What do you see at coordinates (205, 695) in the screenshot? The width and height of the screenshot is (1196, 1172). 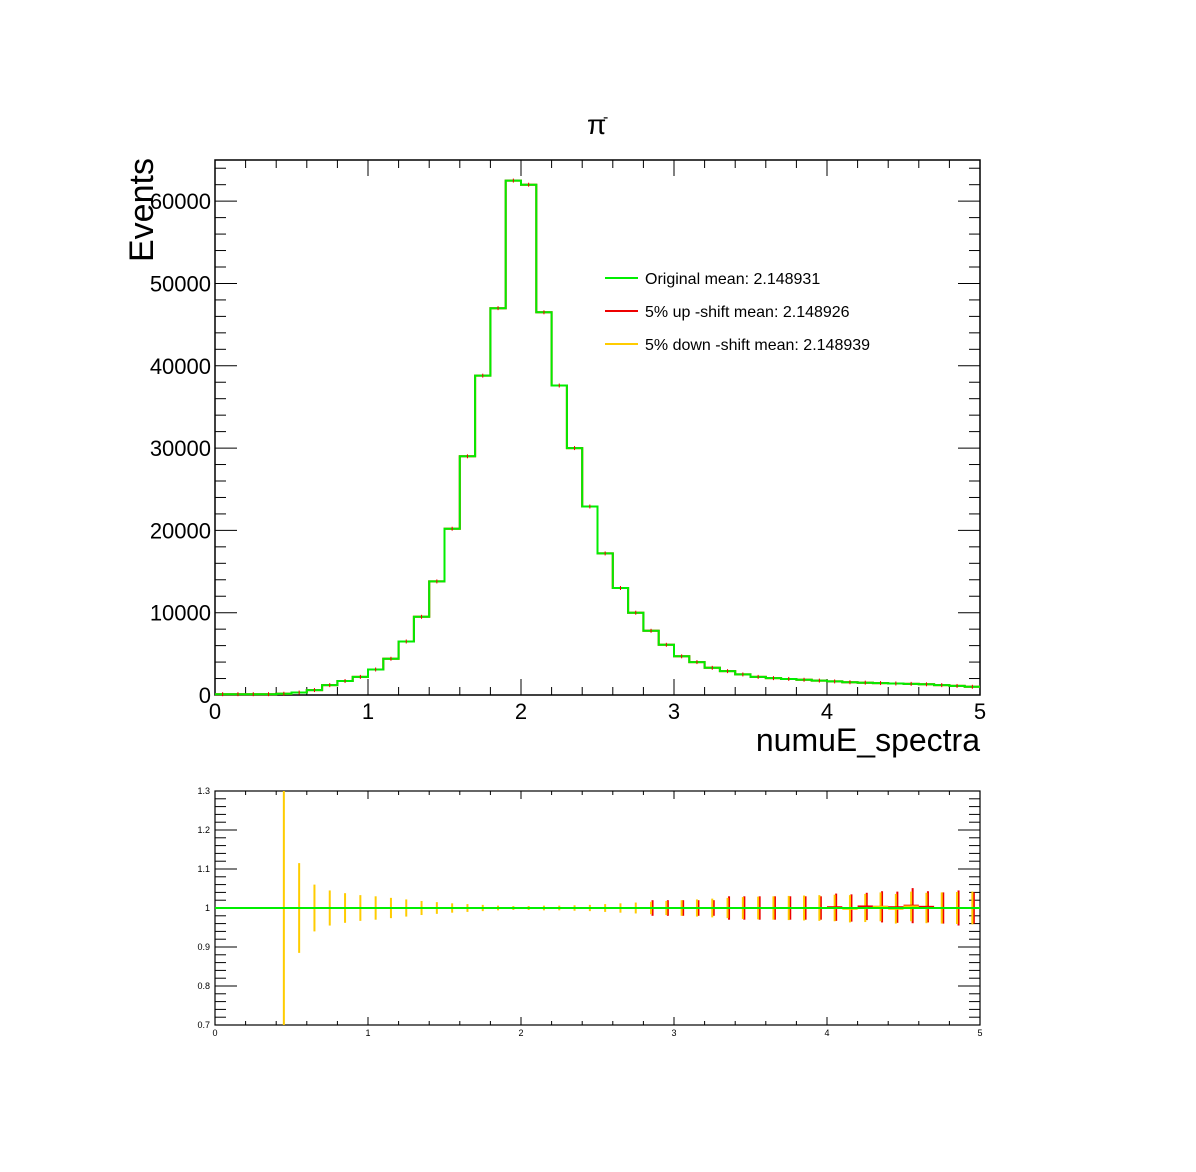 I see `y-tick-label: 0` at bounding box center [205, 695].